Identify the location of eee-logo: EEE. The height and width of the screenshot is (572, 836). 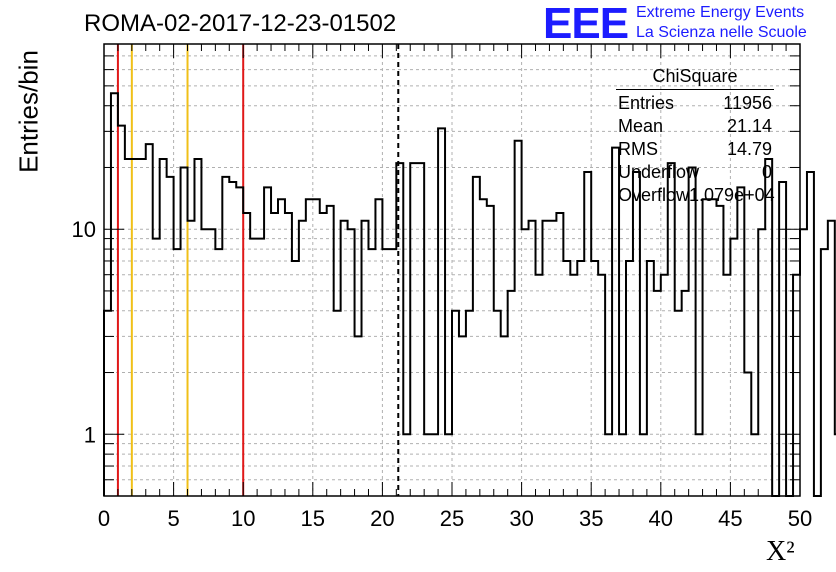
(586, 24).